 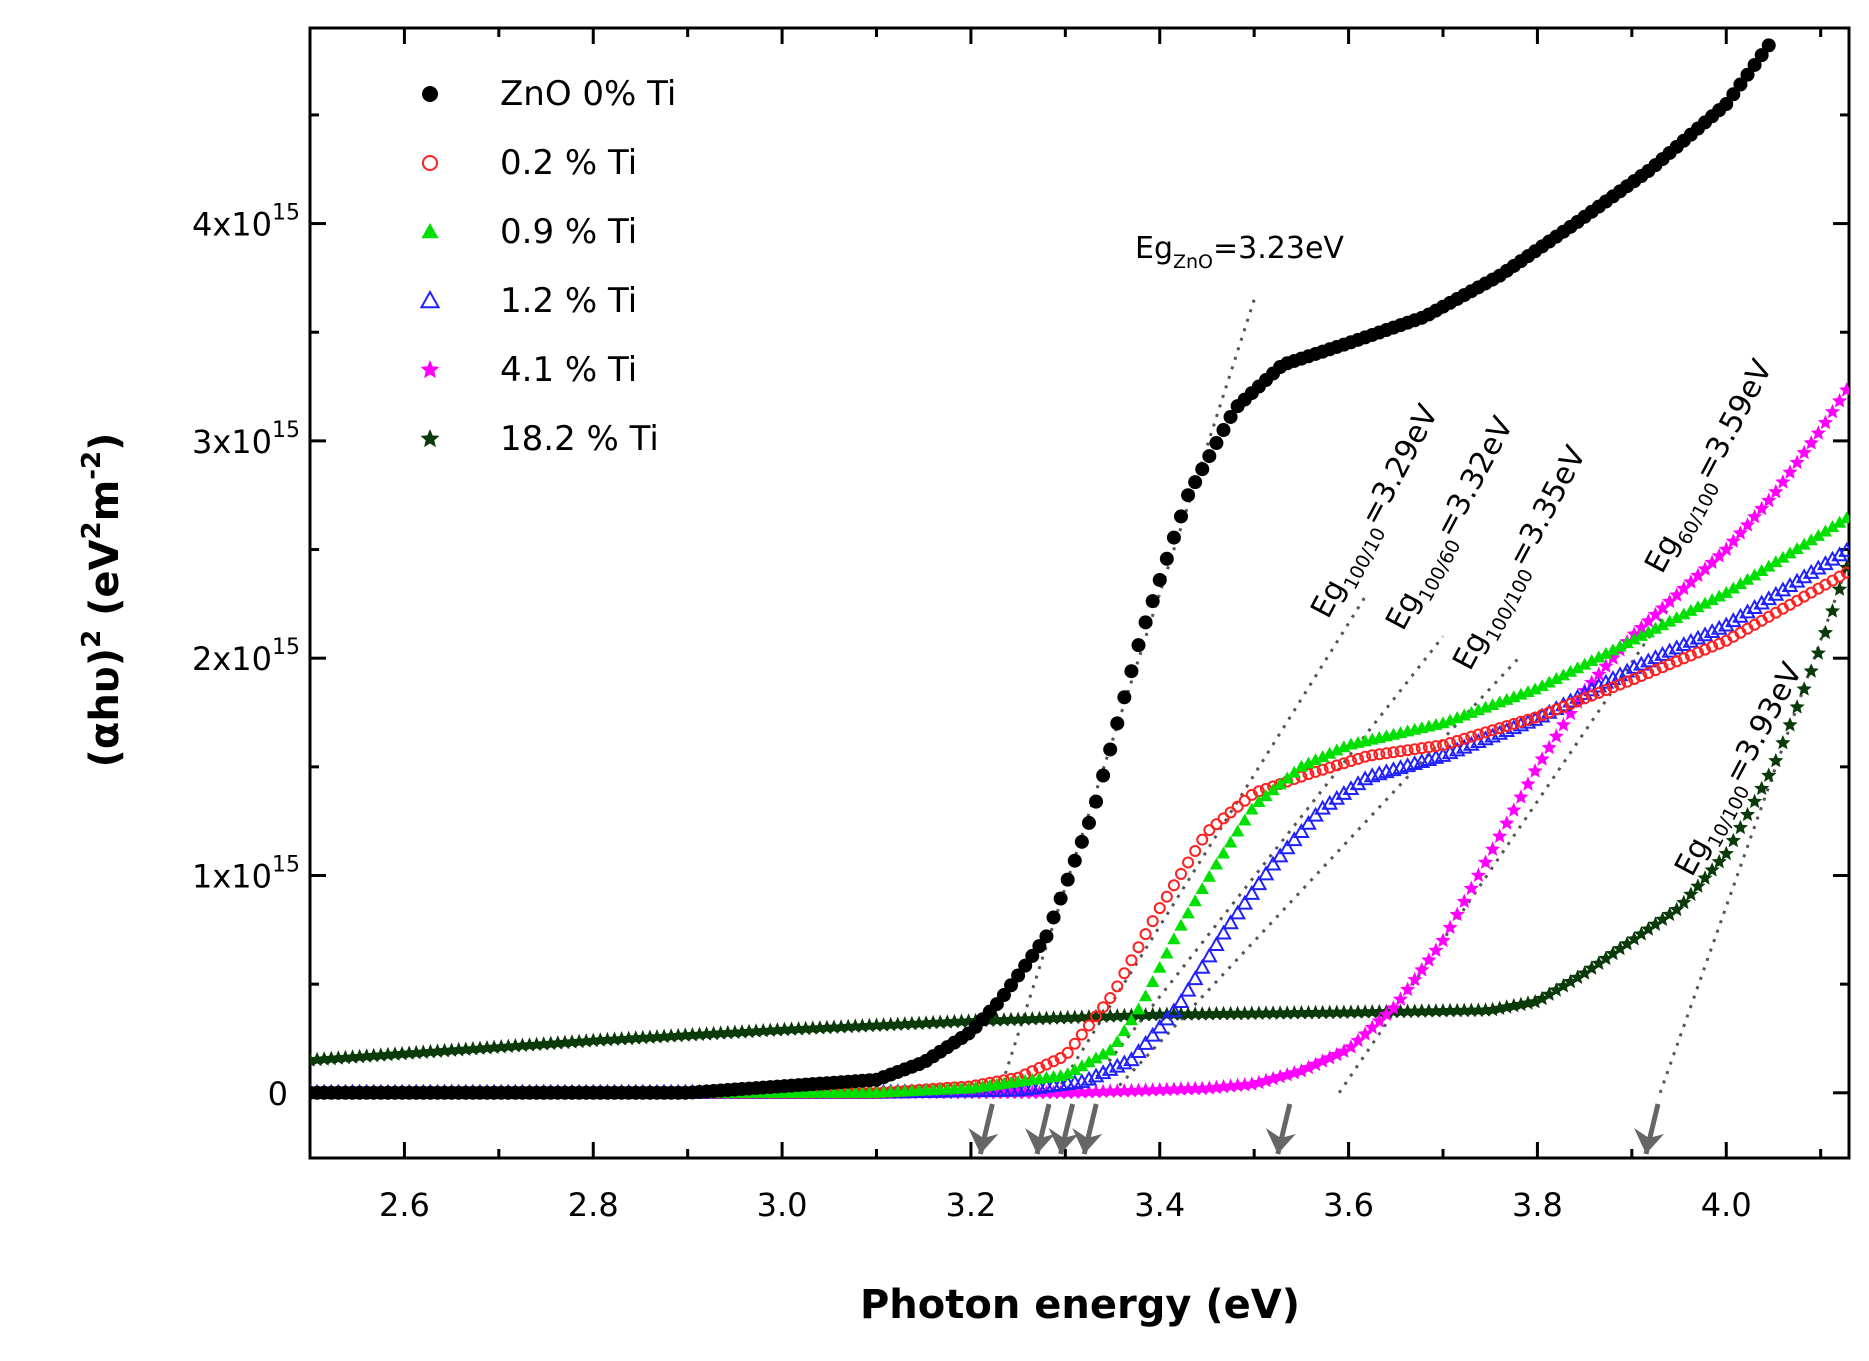 I want to click on y-tick-label: 1x10¹⁵, so click(x=246, y=874).